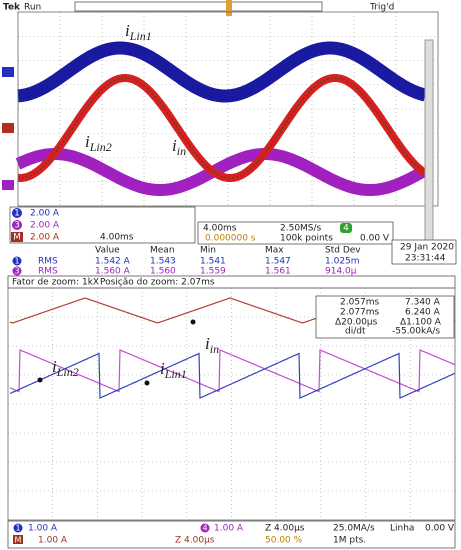 Image resolution: width=461 pixels, height=550 pixels. I want to click on meas-cell: 1.560 A, so click(113, 272).